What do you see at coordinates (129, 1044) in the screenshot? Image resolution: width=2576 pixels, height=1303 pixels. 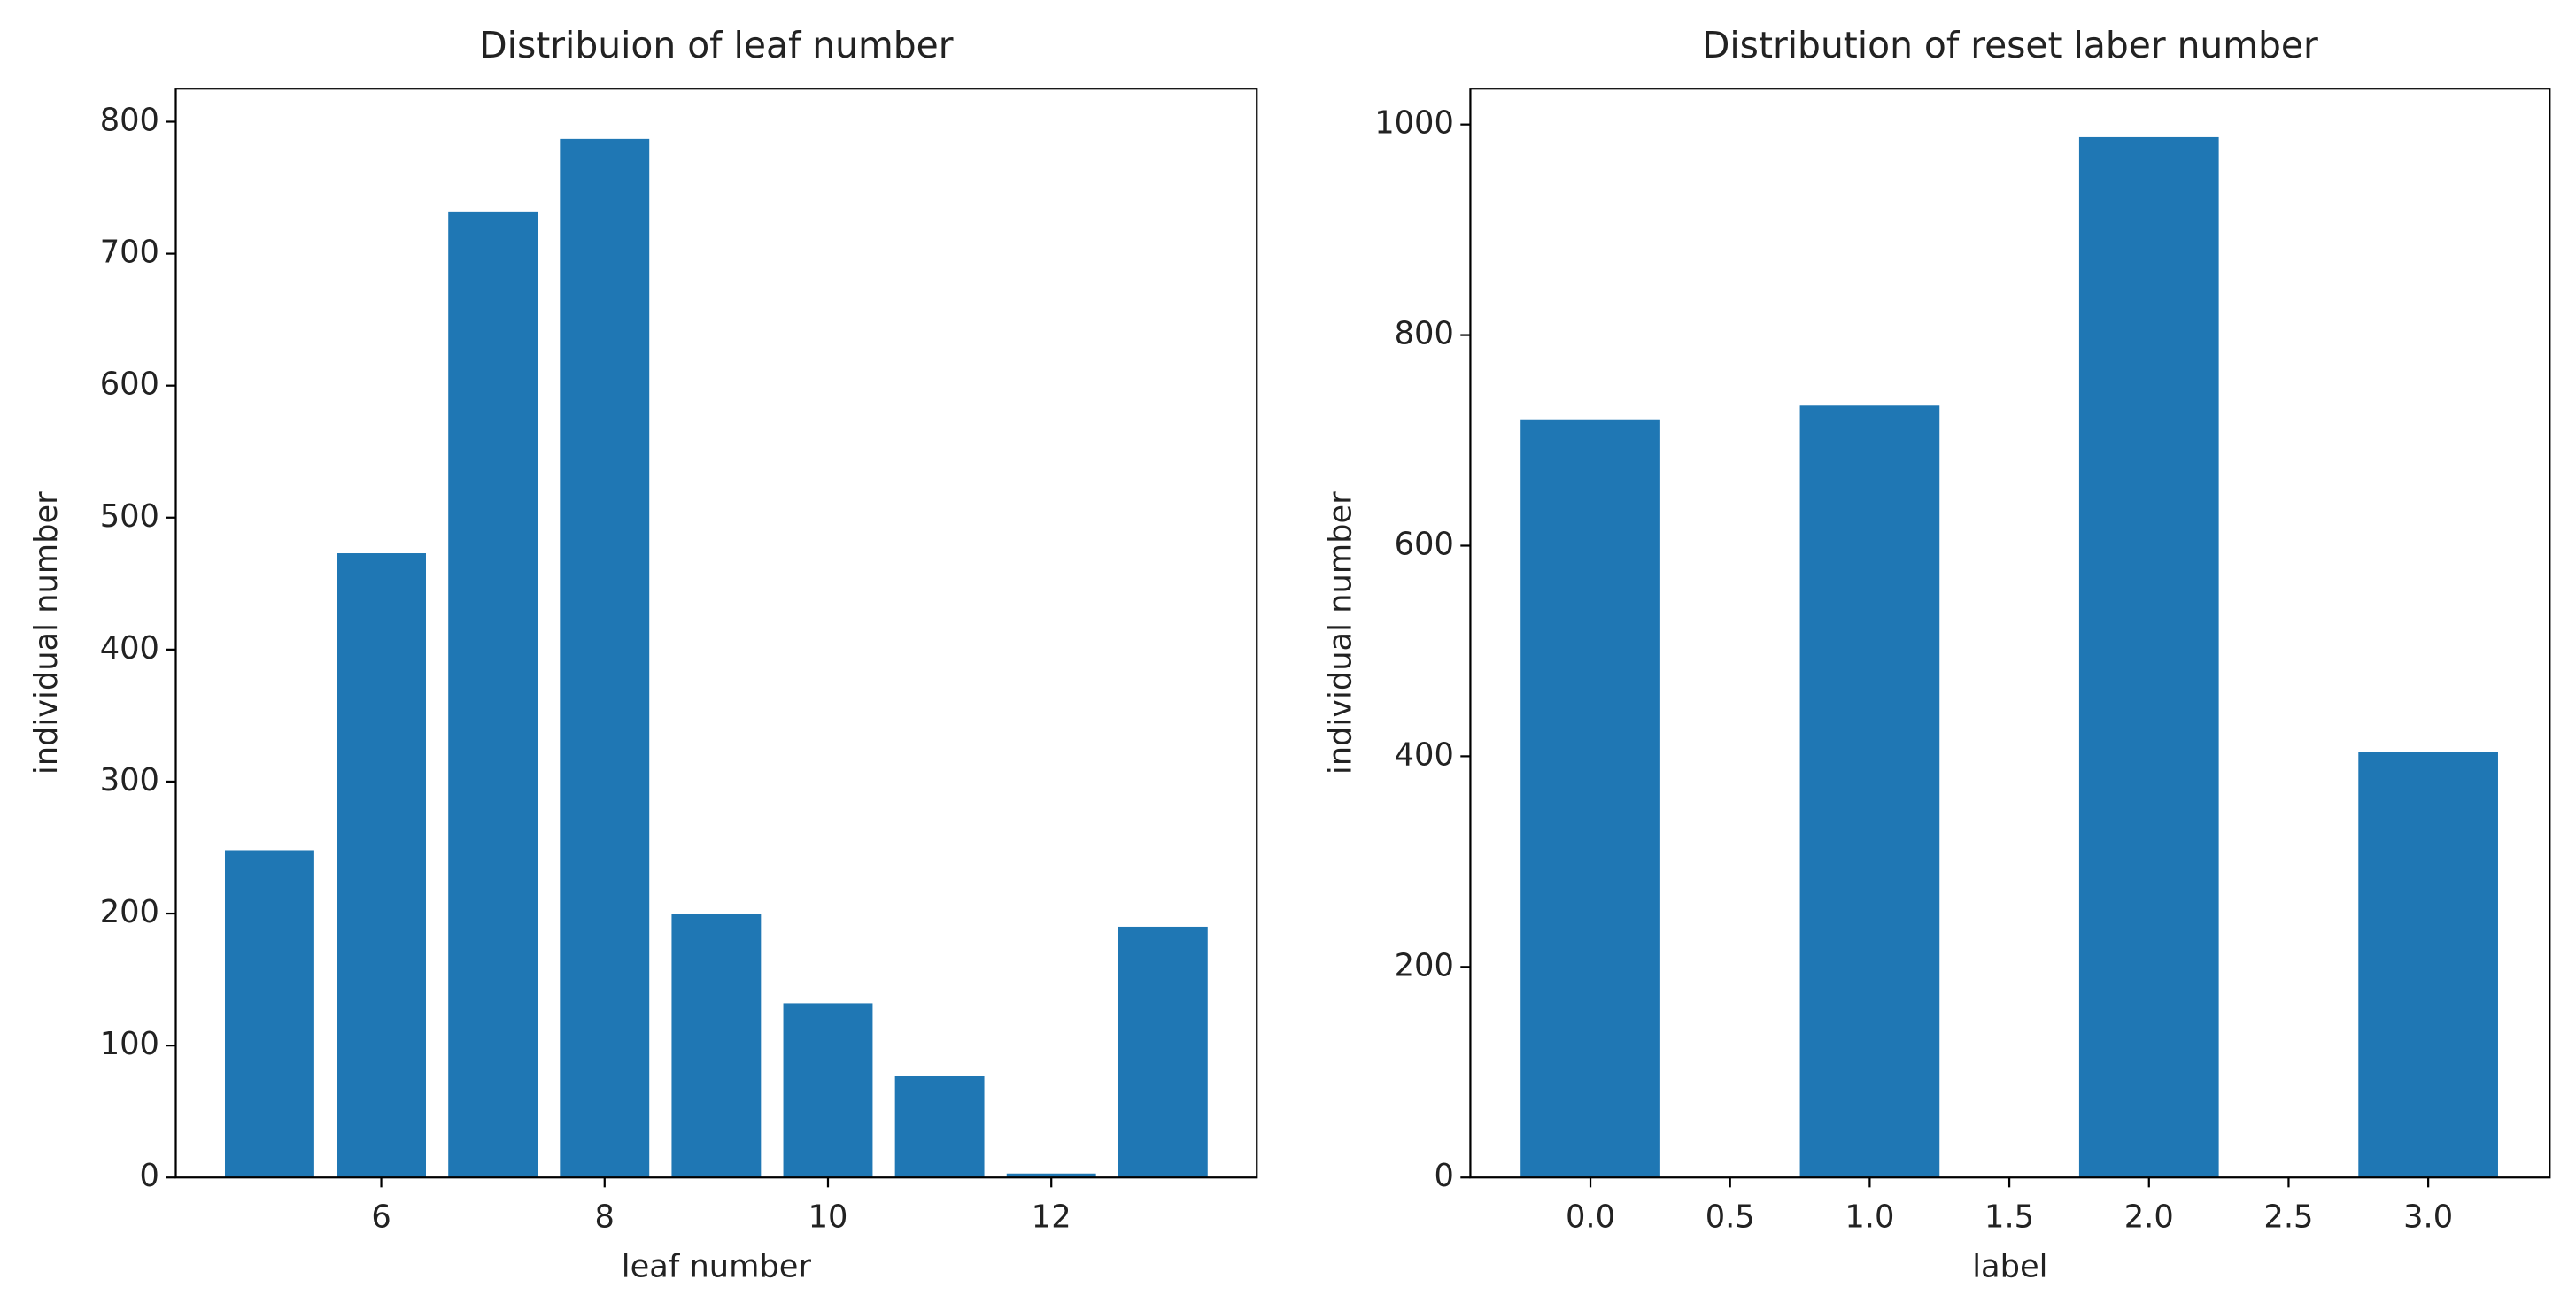 I see `y-tick-label: 100` at bounding box center [129, 1044].